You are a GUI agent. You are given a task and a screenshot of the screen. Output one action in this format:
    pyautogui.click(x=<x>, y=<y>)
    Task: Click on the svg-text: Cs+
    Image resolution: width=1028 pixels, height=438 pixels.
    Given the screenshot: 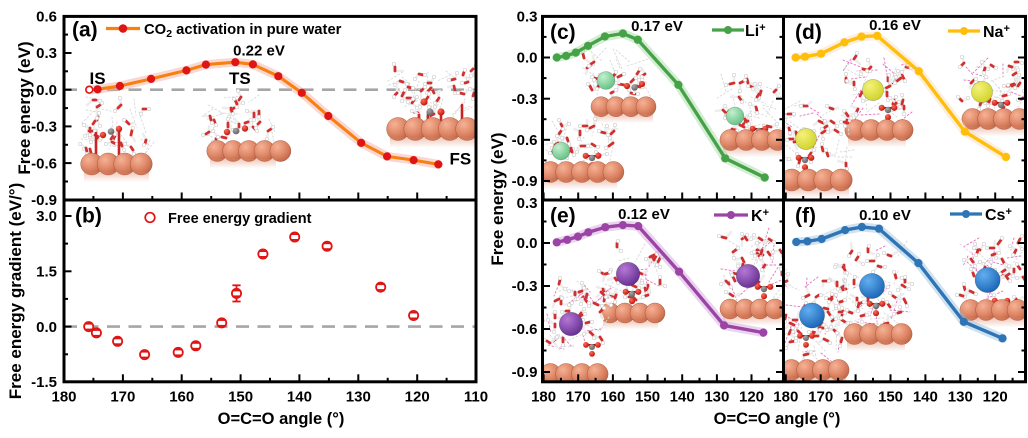 What is the action you would take?
    pyautogui.click(x=998, y=215)
    